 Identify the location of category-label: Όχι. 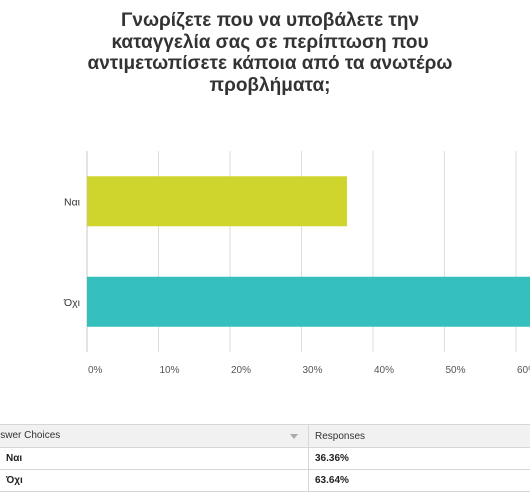
(72, 303).